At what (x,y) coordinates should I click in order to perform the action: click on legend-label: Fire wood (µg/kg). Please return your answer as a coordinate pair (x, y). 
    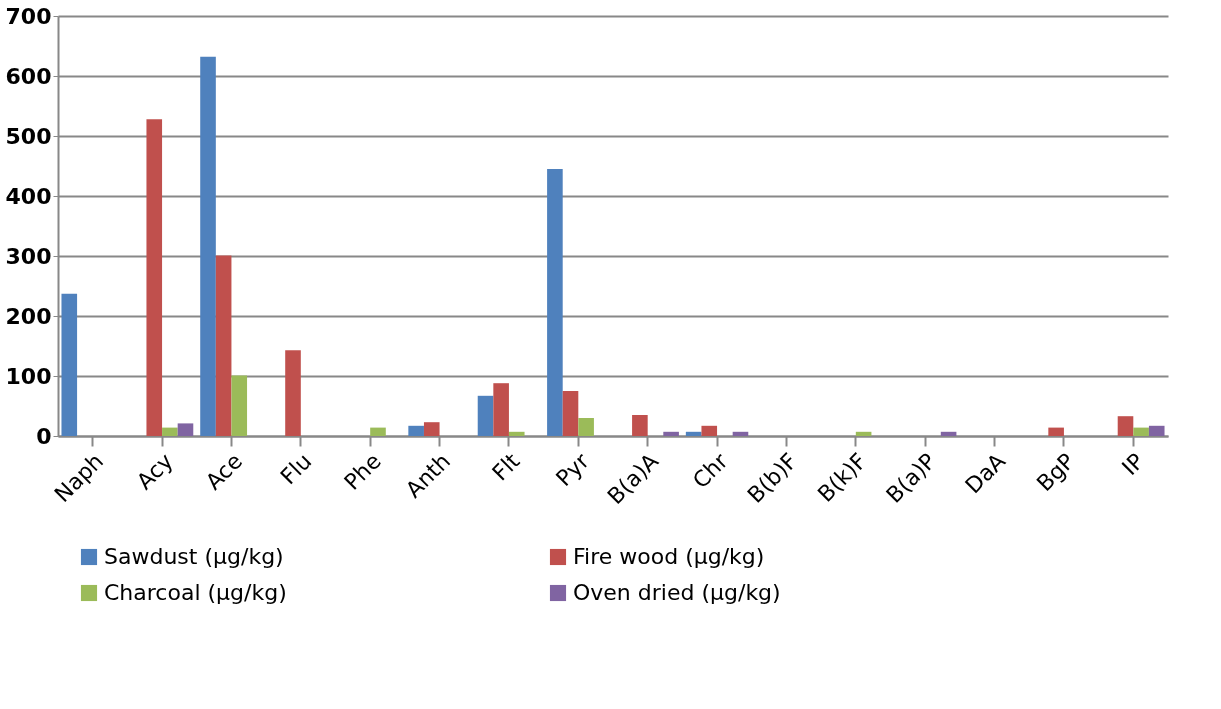
    Looking at the image, I should click on (669, 556).